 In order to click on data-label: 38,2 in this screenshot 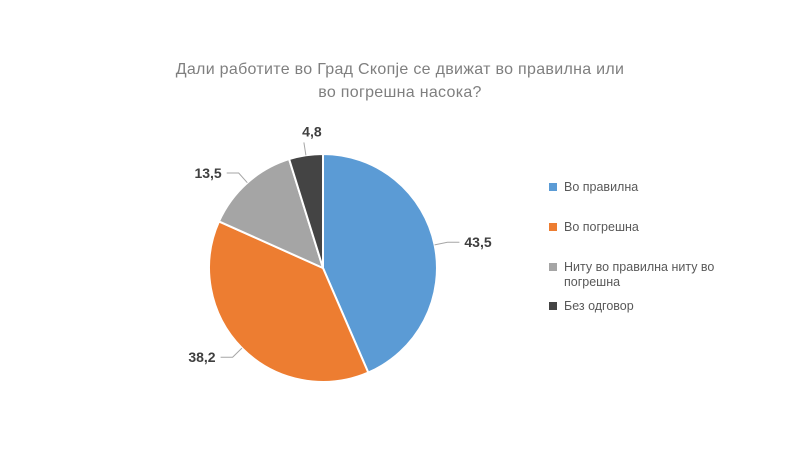, I will do `click(201, 357)`.